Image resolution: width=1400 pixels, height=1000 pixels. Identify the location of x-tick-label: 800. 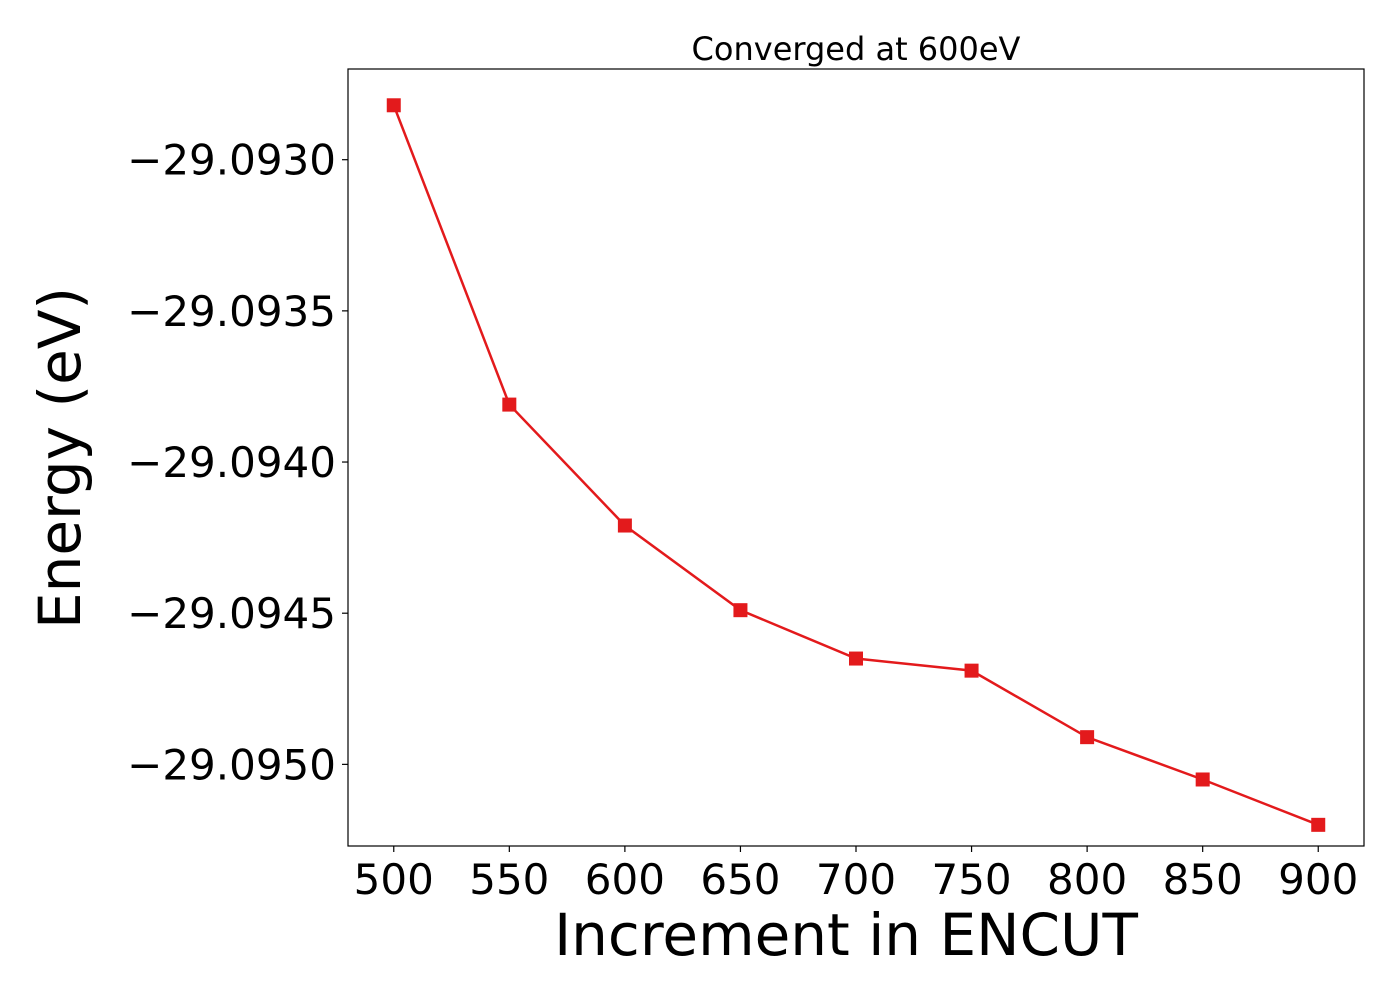
(1087, 879).